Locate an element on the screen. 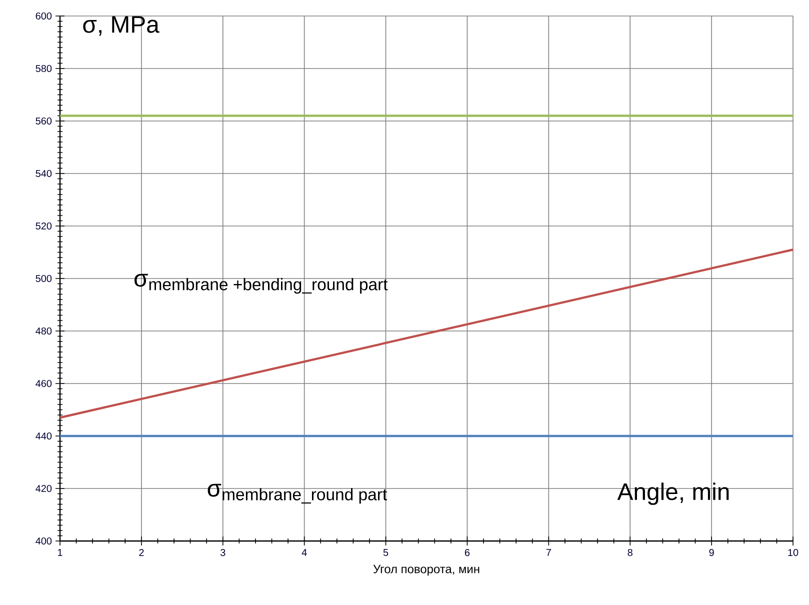 The width and height of the screenshot is (809, 605). y-tick-label: 540 is located at coordinates (44, 174).